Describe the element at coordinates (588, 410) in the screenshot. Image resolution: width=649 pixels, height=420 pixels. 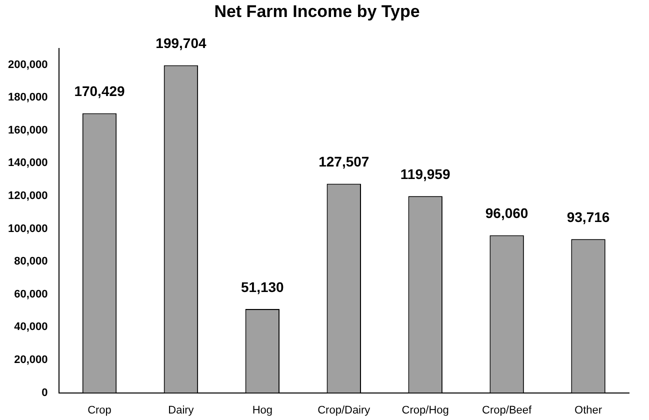
I see `x-tick-label: Other` at that location.